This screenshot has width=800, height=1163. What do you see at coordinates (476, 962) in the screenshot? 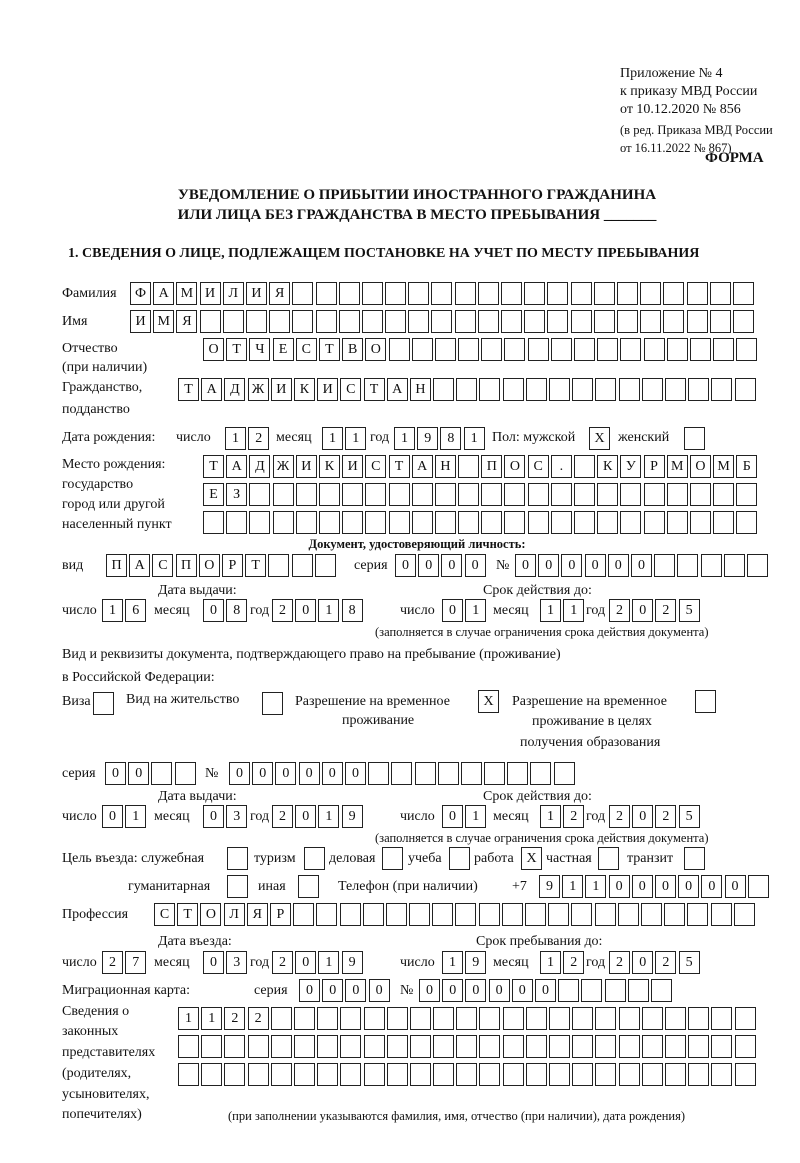
I see `char-box: 9` at bounding box center [476, 962].